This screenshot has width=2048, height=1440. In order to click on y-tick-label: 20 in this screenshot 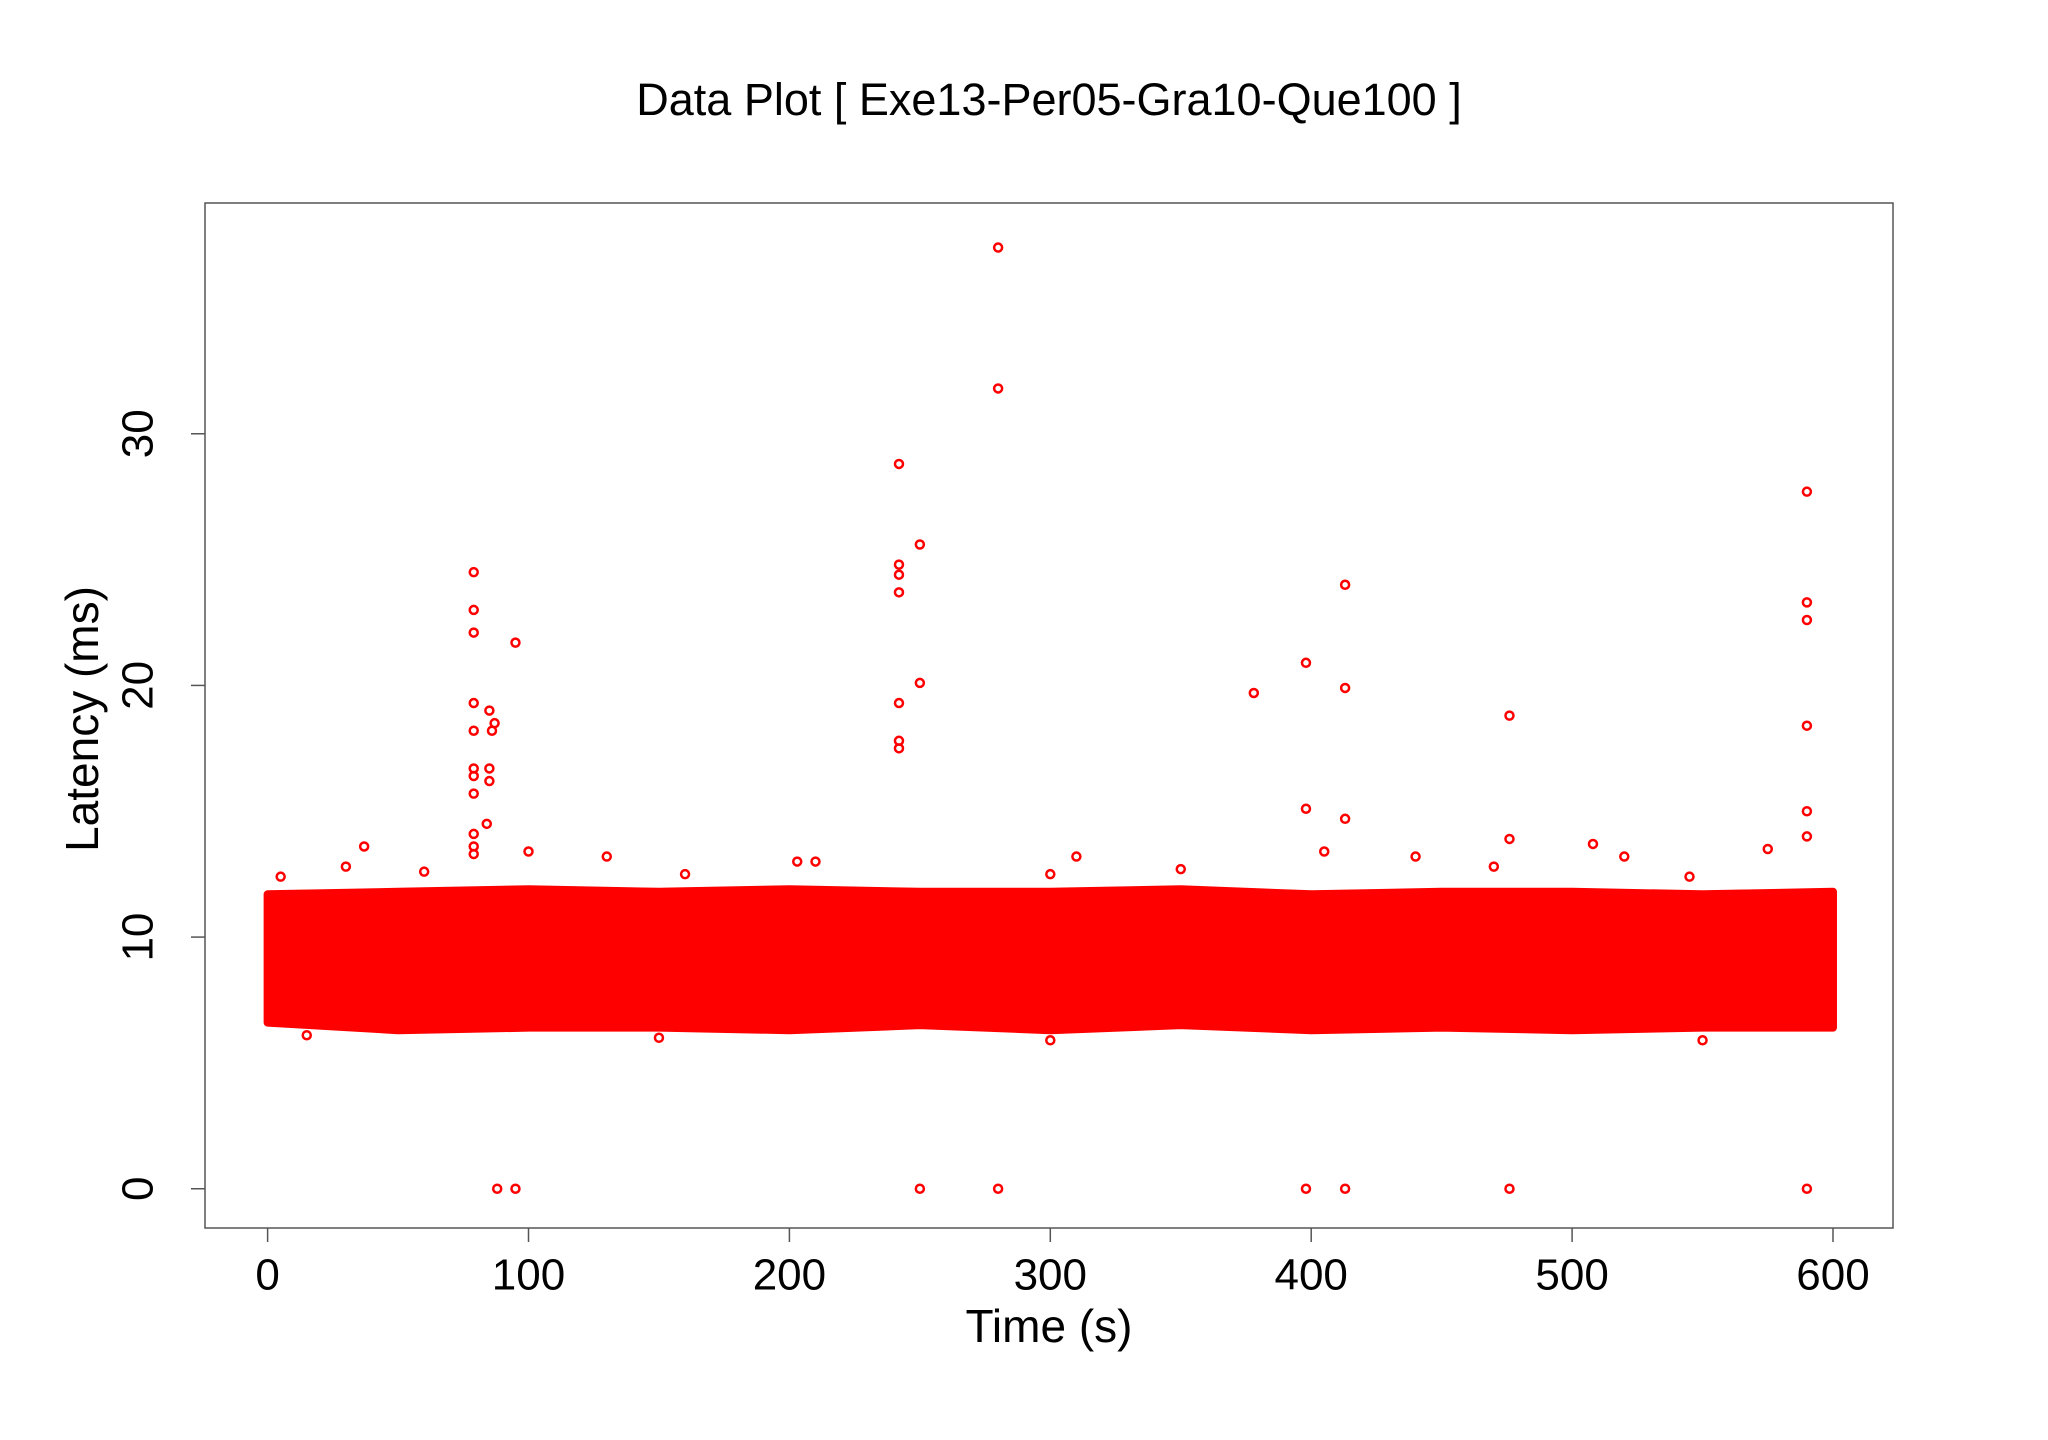, I will do `click(138, 685)`.